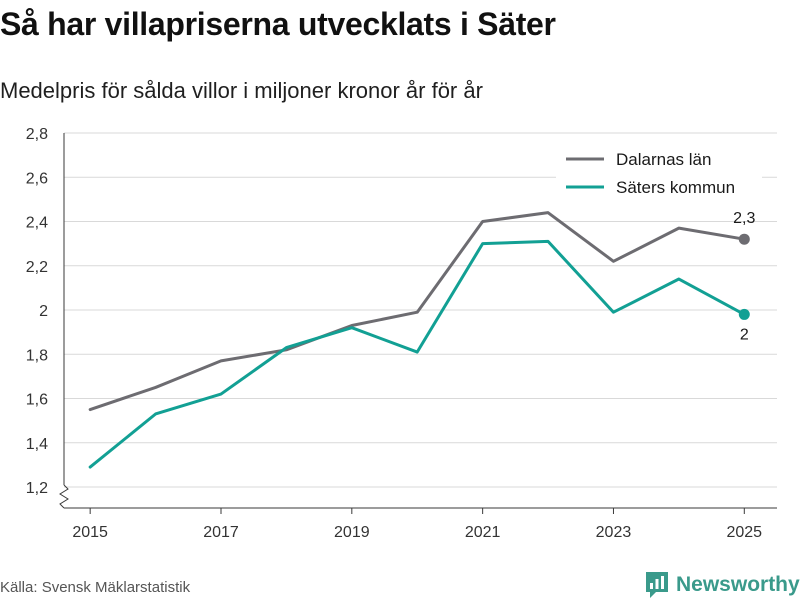 The width and height of the screenshot is (800, 600). Describe the element at coordinates (95, 587) in the screenshot. I see `source-note: Källa: Svensk Mäklarstatistik` at that location.